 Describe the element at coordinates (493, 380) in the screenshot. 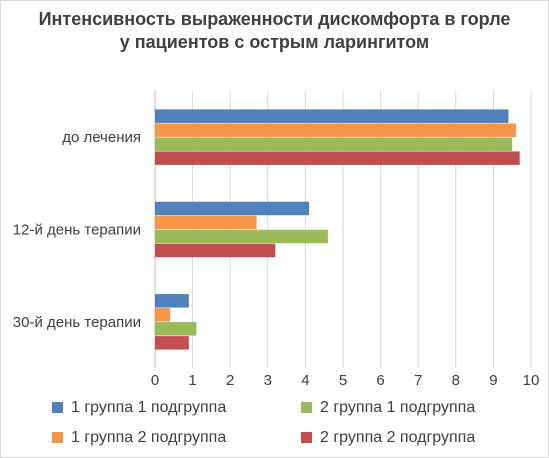

I see `x-tick-label-9: 9` at that location.